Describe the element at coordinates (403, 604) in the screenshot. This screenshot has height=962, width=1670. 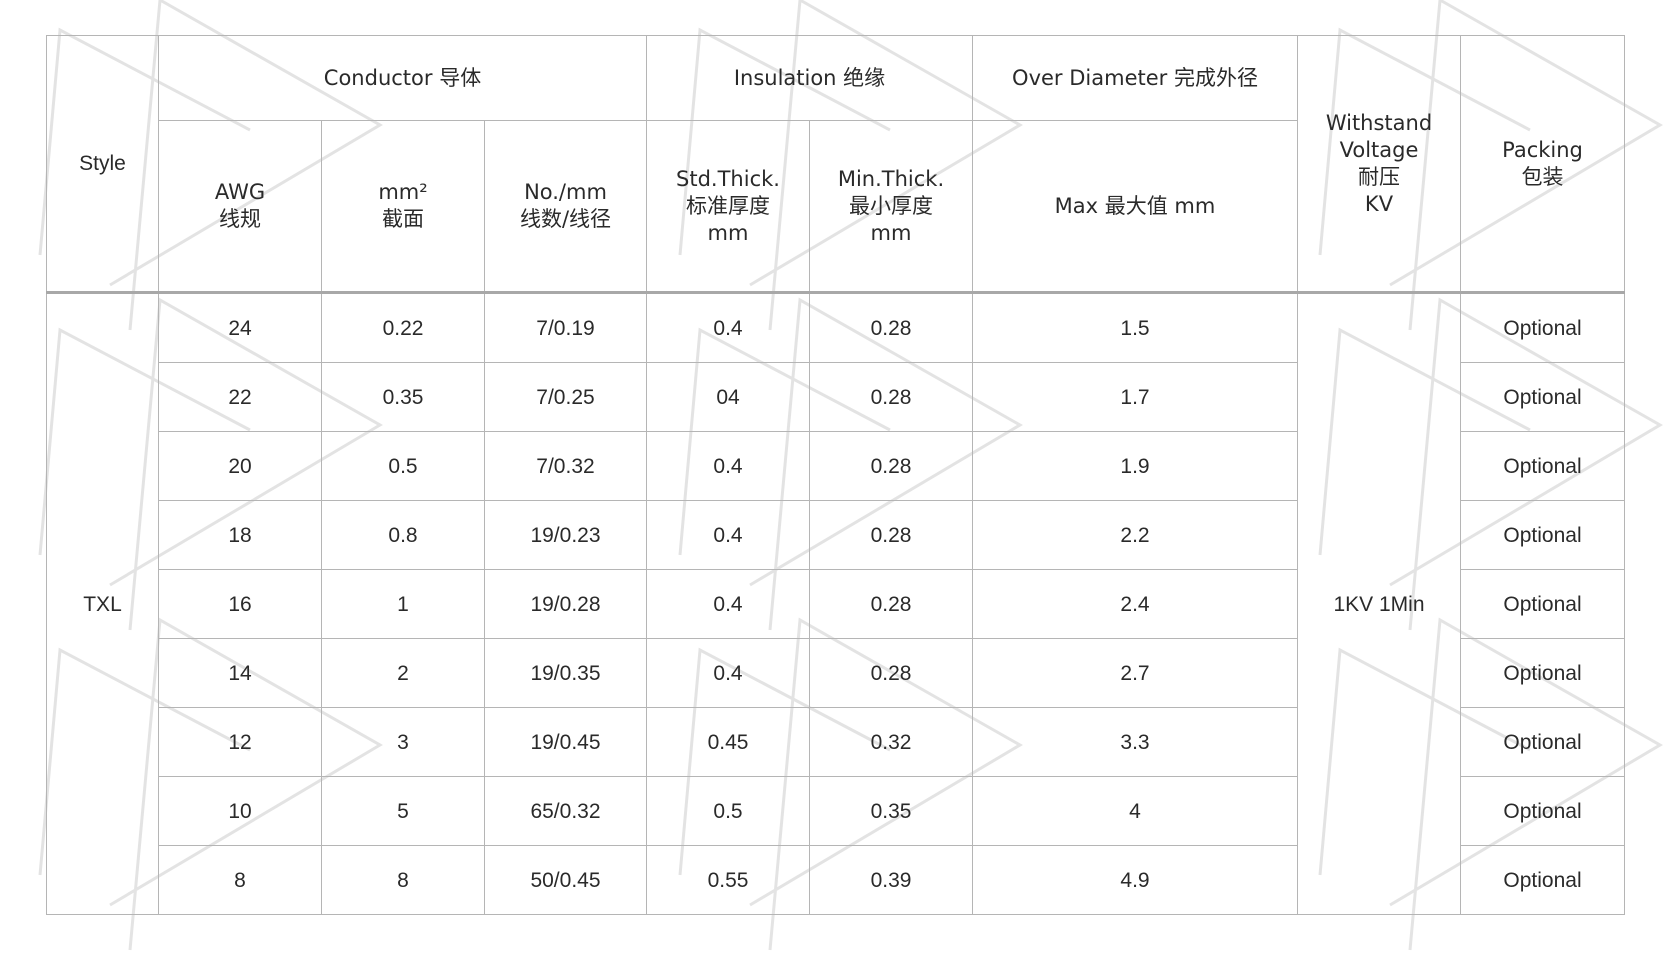
I see `cell-mm2: 1` at that location.